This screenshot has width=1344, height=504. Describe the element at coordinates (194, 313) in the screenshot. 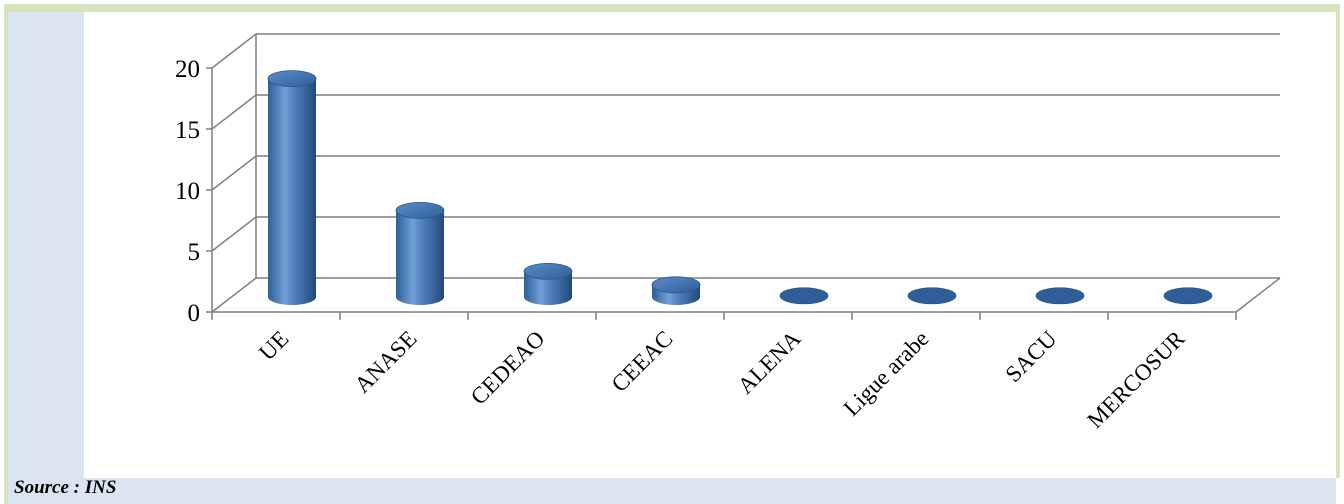

I see `y-tick-label: 0` at that location.